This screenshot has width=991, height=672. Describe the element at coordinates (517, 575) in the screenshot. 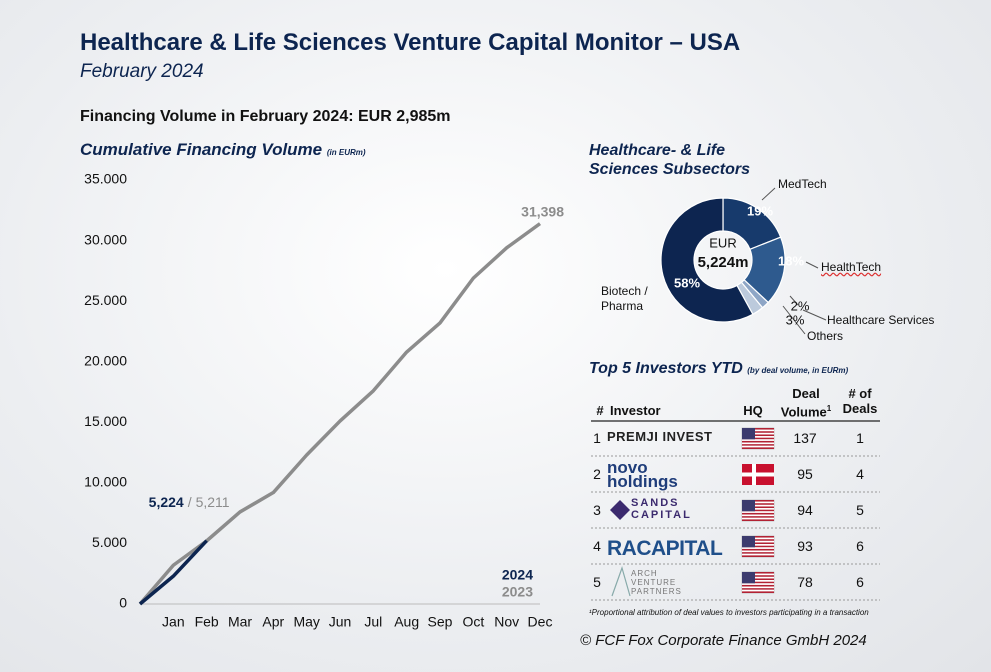

I see `legend-entry: 2024` at that location.